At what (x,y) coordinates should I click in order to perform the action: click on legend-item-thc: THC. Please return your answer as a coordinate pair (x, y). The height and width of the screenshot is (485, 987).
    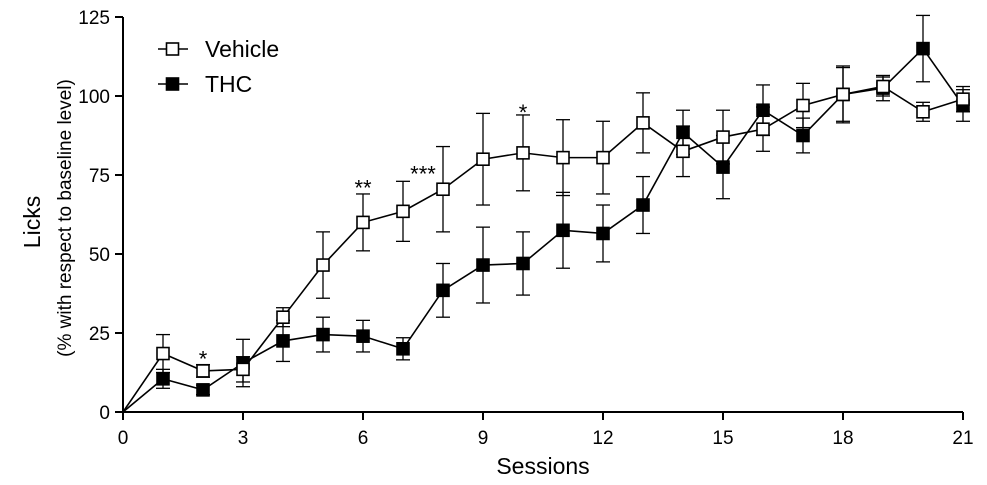
    Looking at the image, I should click on (205, 84).